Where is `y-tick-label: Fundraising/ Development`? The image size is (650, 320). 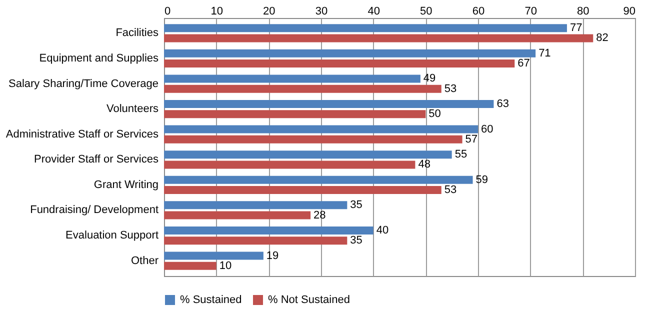
y-tick-label: Fundraising/ Development is located at coordinates (94, 210).